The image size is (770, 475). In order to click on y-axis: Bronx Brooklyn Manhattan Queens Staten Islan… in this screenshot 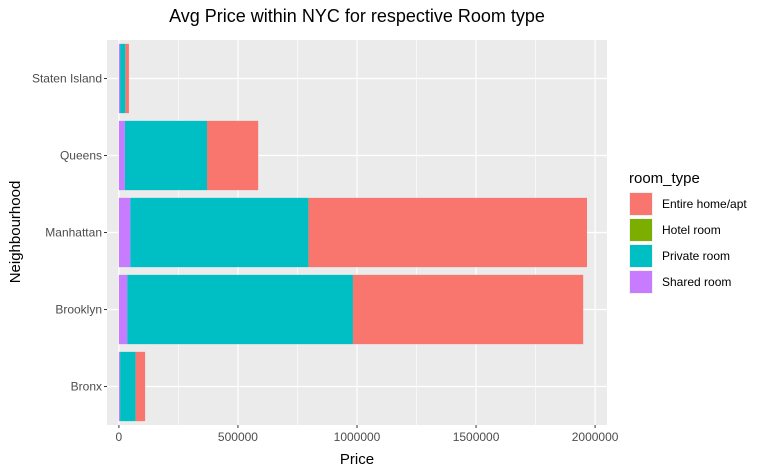, I will do `click(69, 233)`.